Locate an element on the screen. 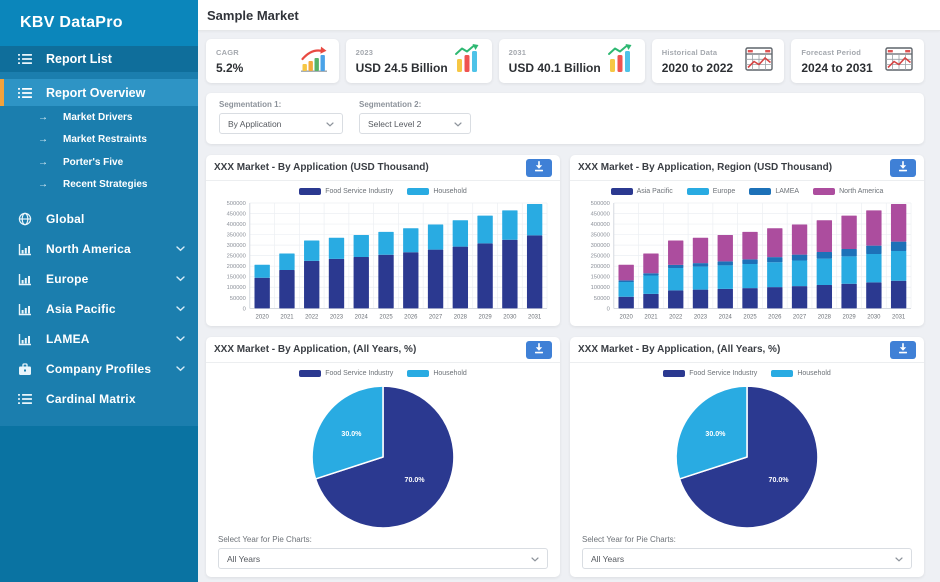 The width and height of the screenshot is (940, 582). legend-item: Europe is located at coordinates (711, 191).